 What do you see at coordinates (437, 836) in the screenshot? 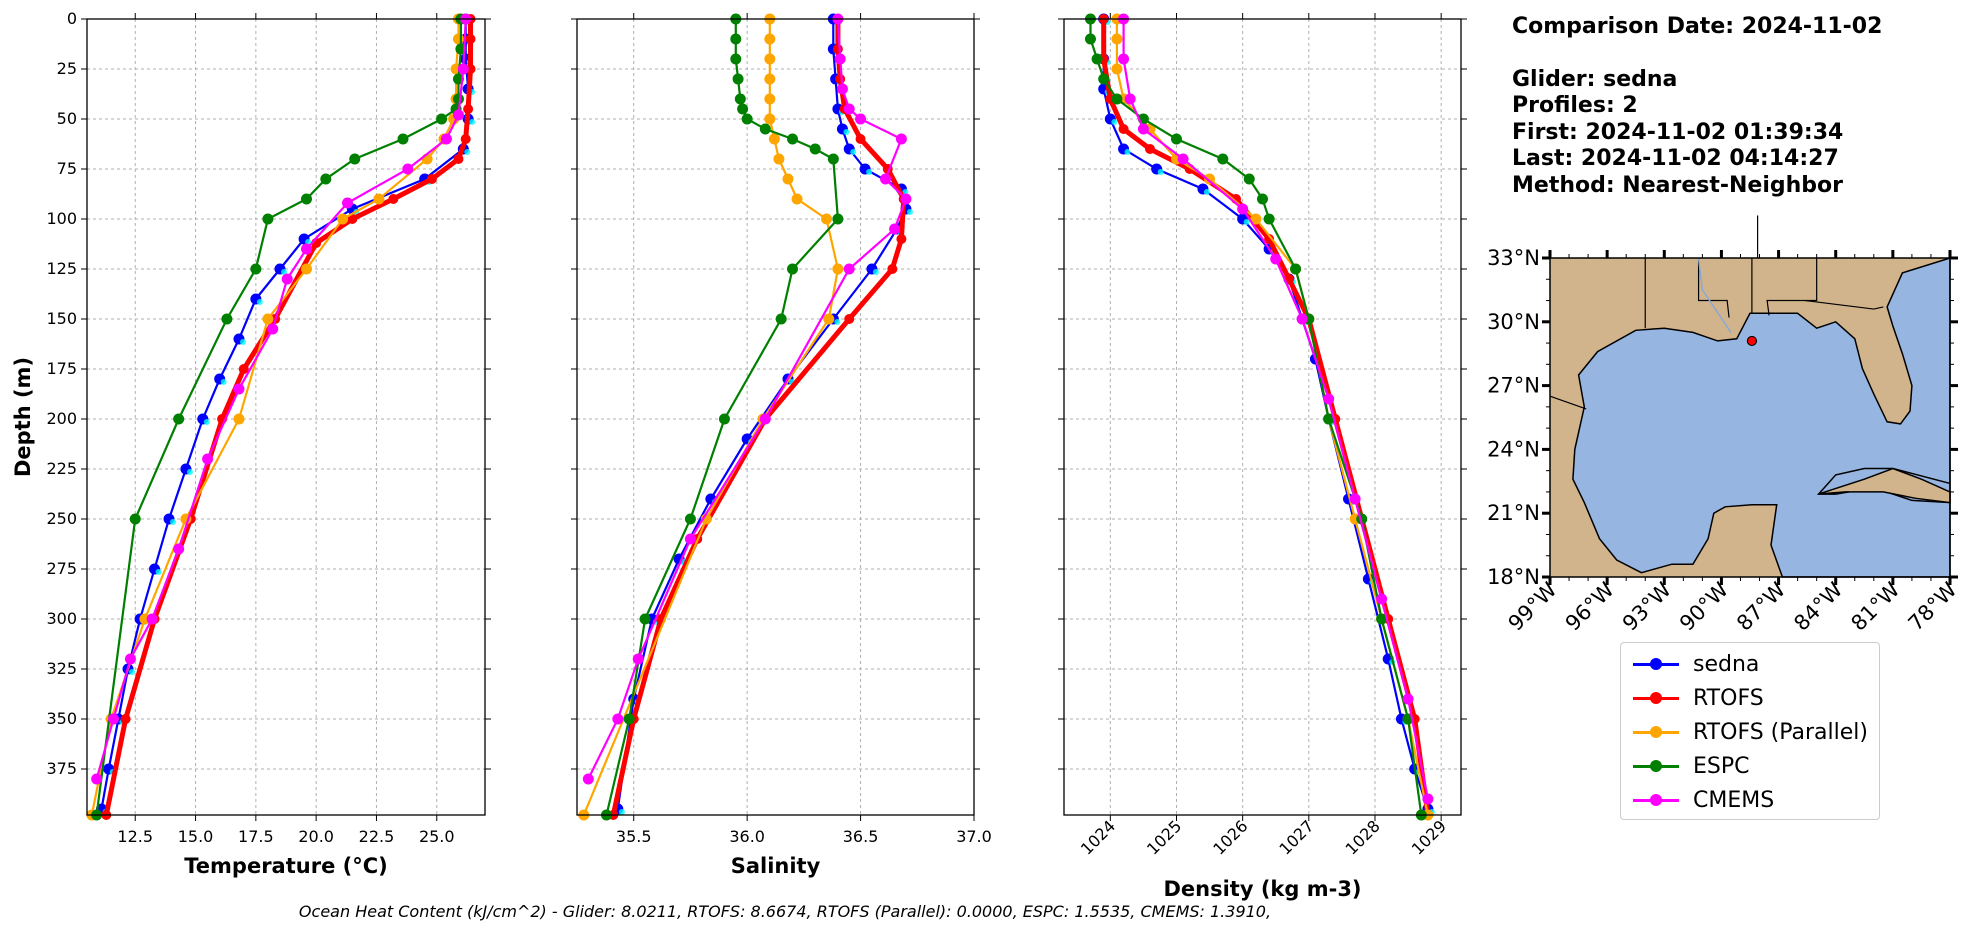
I see `x-tick-label: 25.0` at bounding box center [437, 836].